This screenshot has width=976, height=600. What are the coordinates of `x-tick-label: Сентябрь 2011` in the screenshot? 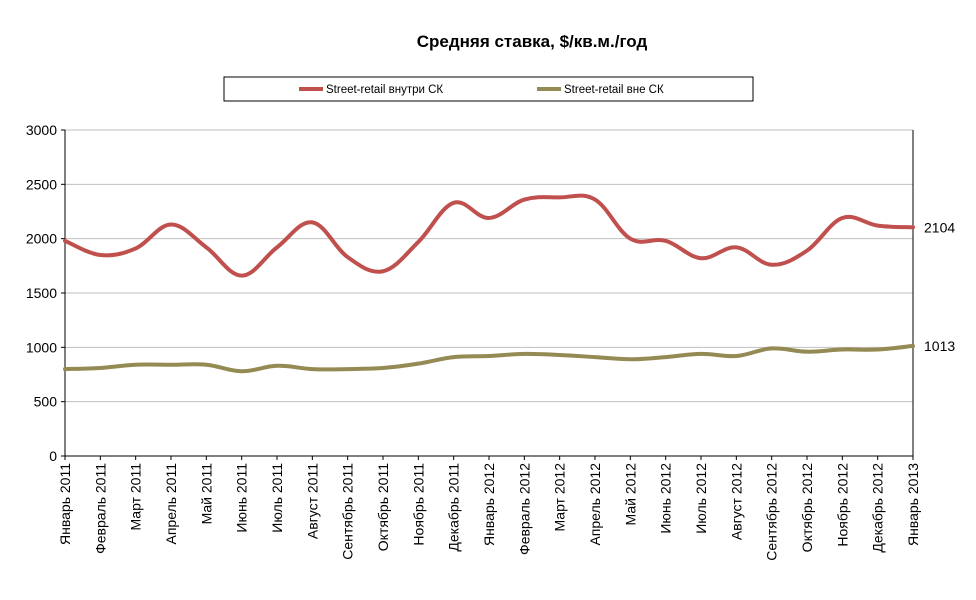 It's located at (348, 511).